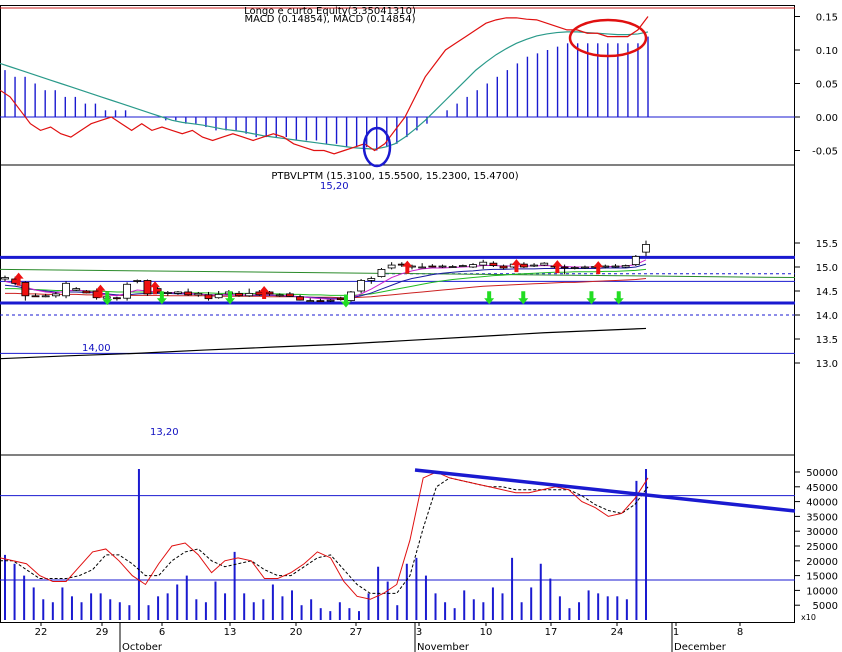 Image resolution: width=842 pixels, height=652 pixels. I want to click on macd-y-tick-label: 0.10, so click(827, 51).